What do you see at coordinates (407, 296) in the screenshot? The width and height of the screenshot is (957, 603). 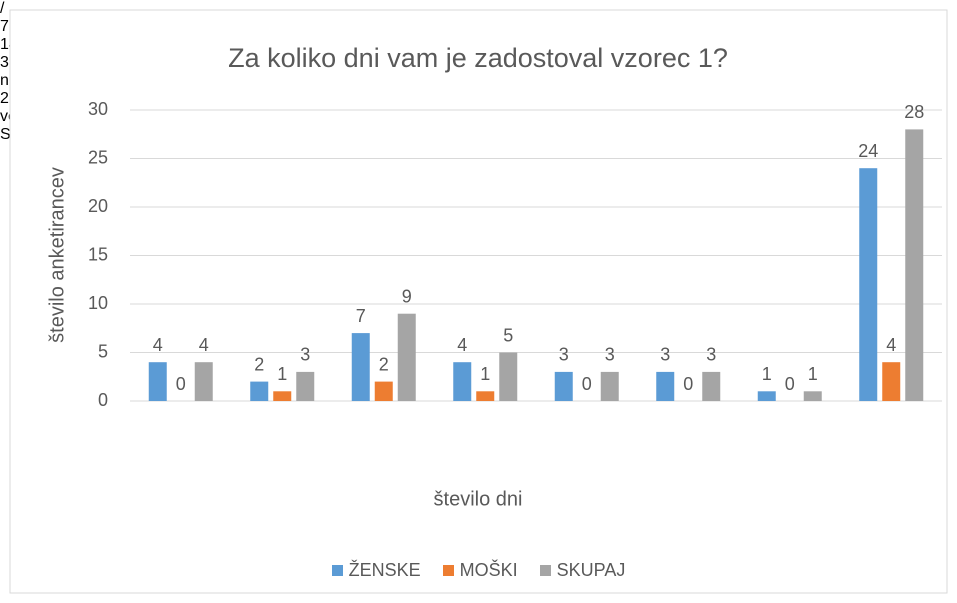 I see `data-label: 9` at bounding box center [407, 296].